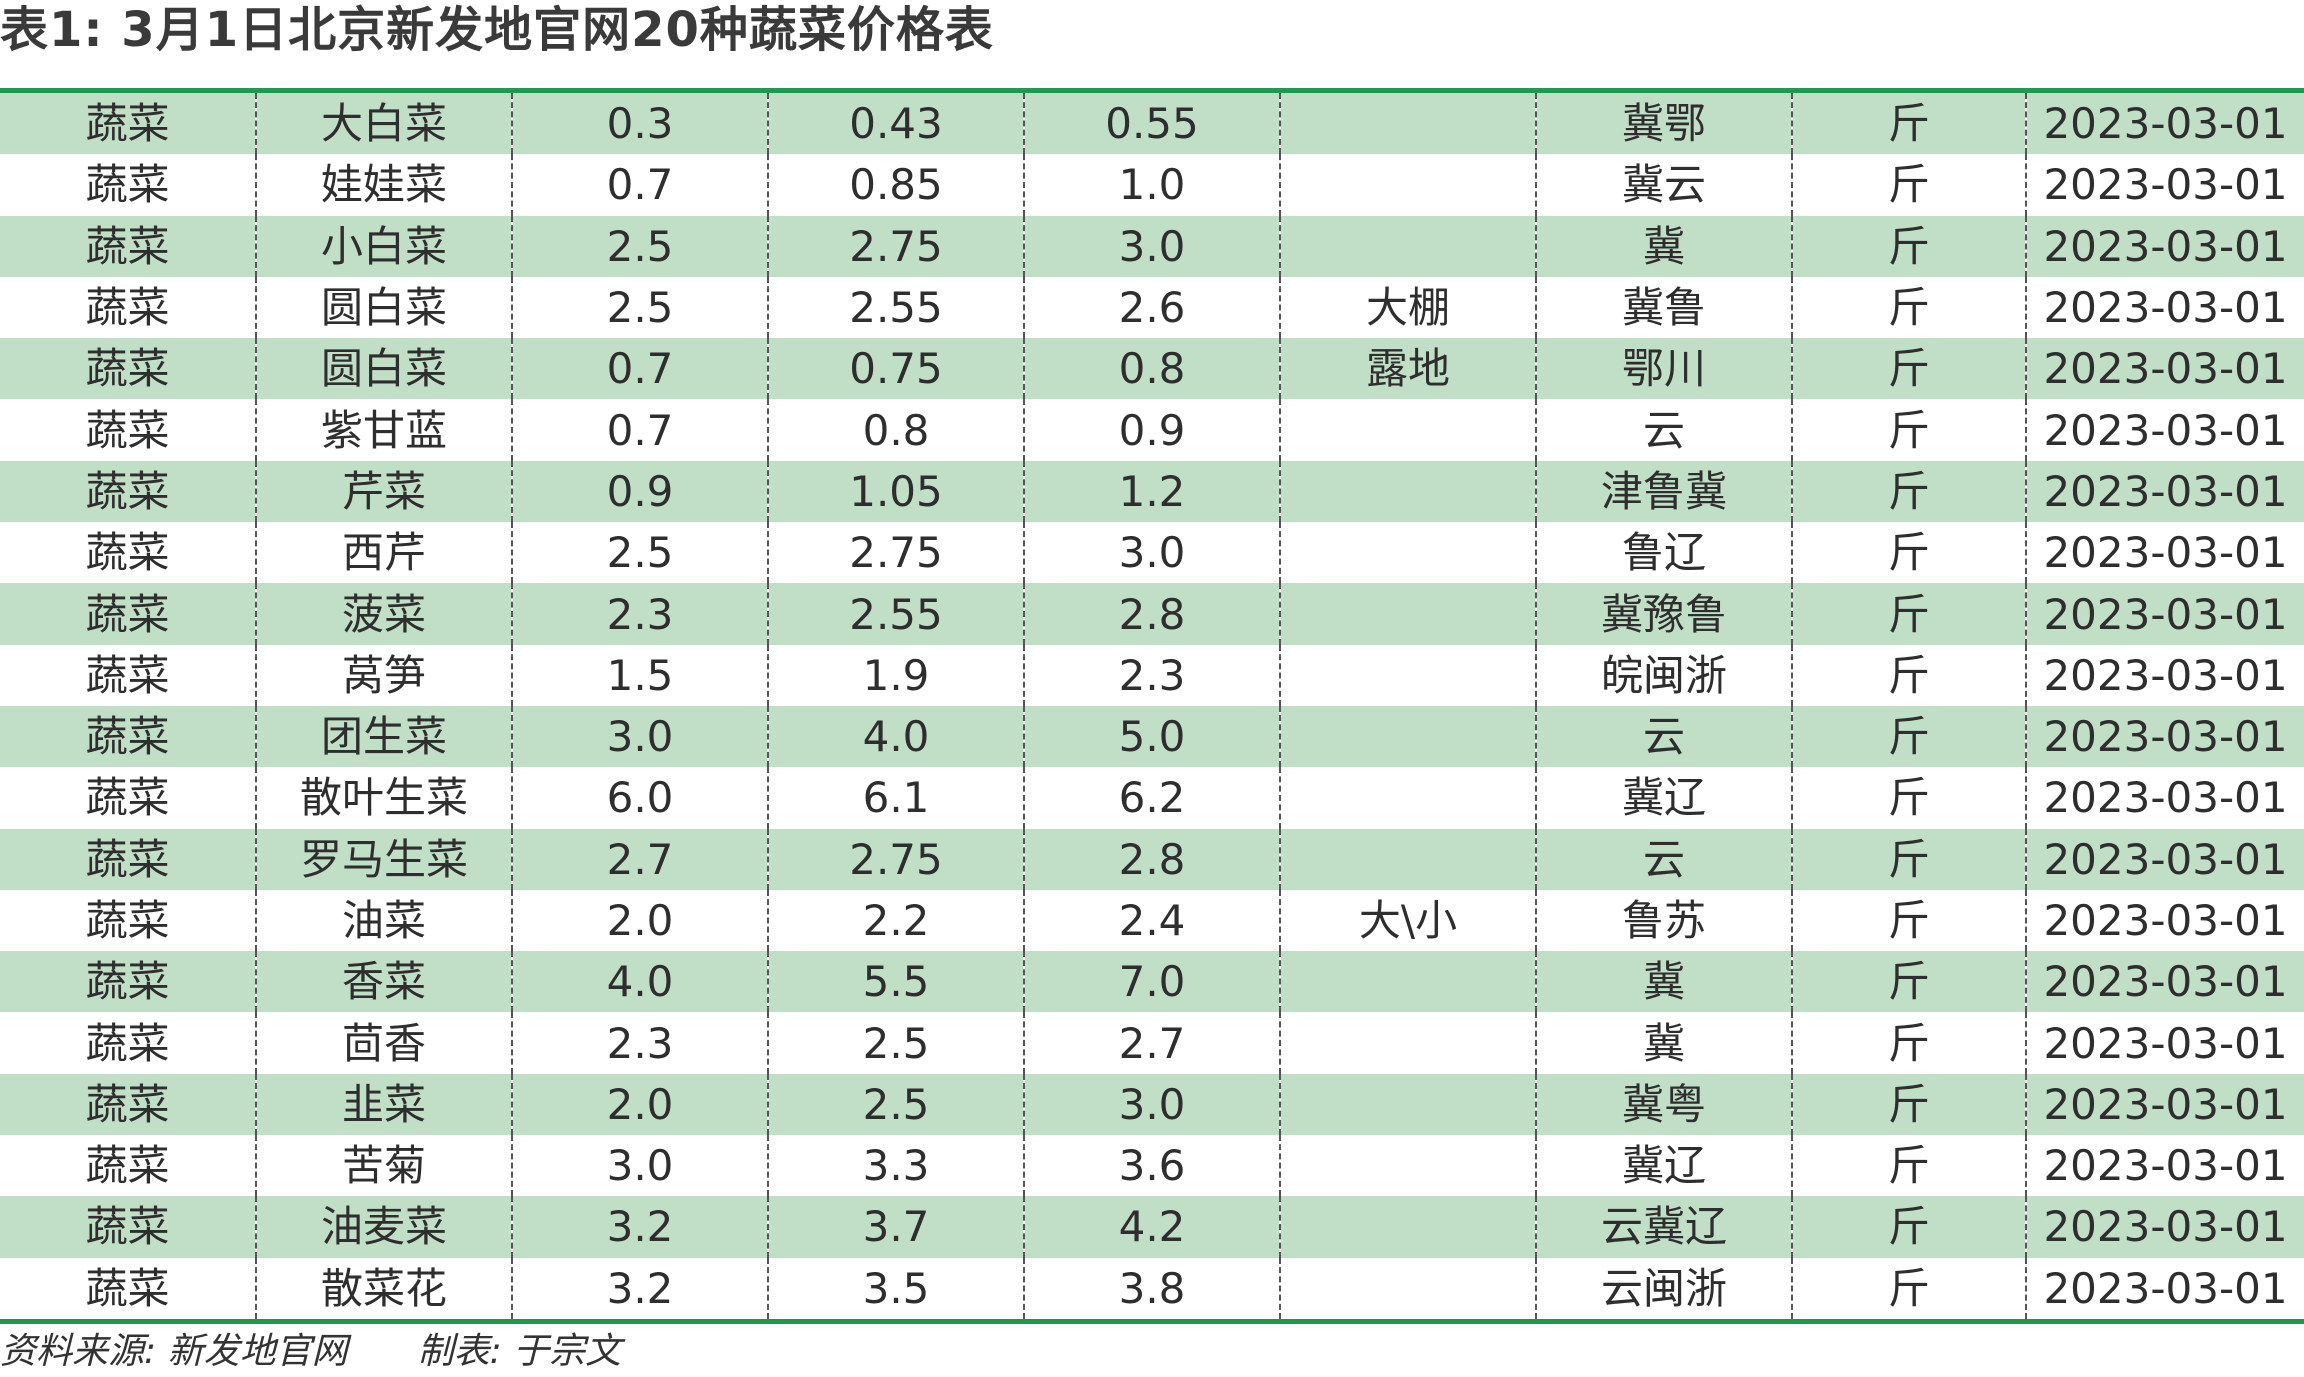 The width and height of the screenshot is (2304, 1377). I want to click on table-row: 蔬菜 团生菜 3.0 4.0 5.0 云斤 2023-03-01, so click(1152, 736).